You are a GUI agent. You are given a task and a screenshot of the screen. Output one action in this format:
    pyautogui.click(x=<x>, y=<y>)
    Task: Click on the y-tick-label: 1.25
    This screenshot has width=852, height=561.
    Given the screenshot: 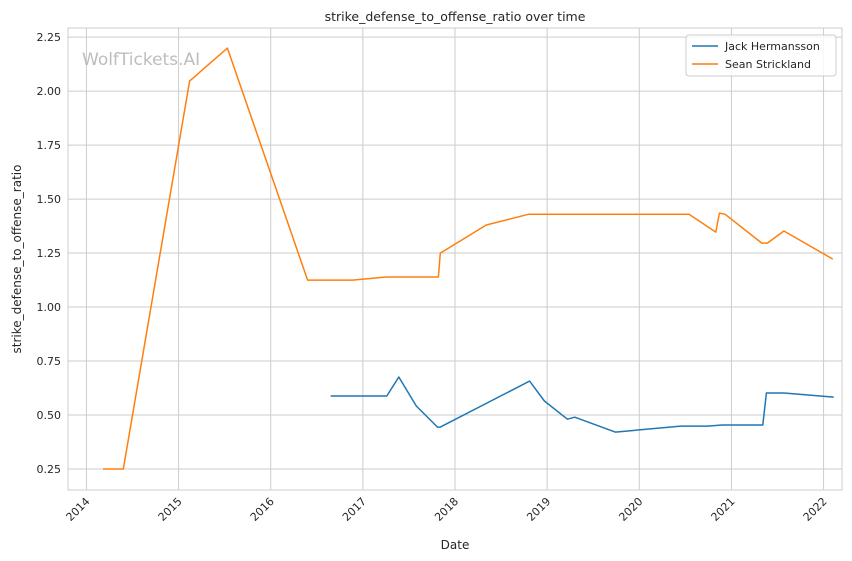 What is the action you would take?
    pyautogui.click(x=49, y=253)
    